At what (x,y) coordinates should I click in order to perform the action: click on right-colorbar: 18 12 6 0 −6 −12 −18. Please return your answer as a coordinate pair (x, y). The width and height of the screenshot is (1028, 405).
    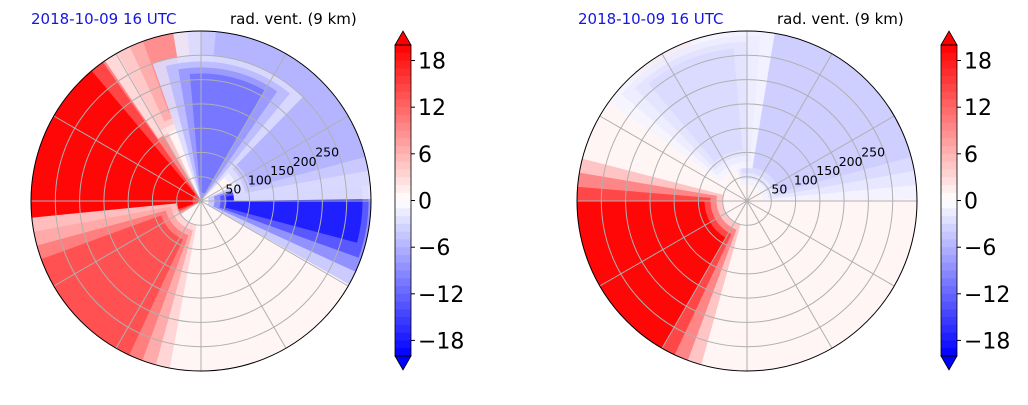
    Looking at the image, I should click on (975, 200).